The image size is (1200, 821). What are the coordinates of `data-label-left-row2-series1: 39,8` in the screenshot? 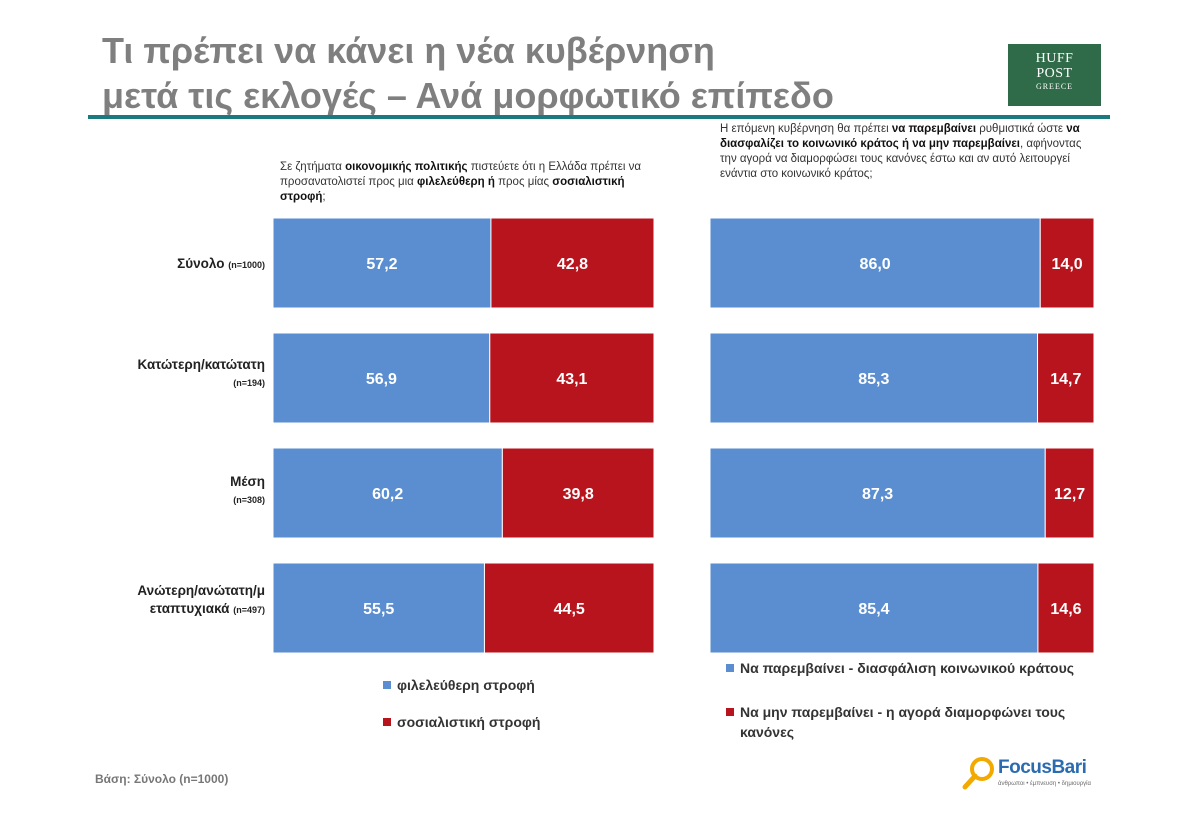 It's located at (578, 494).